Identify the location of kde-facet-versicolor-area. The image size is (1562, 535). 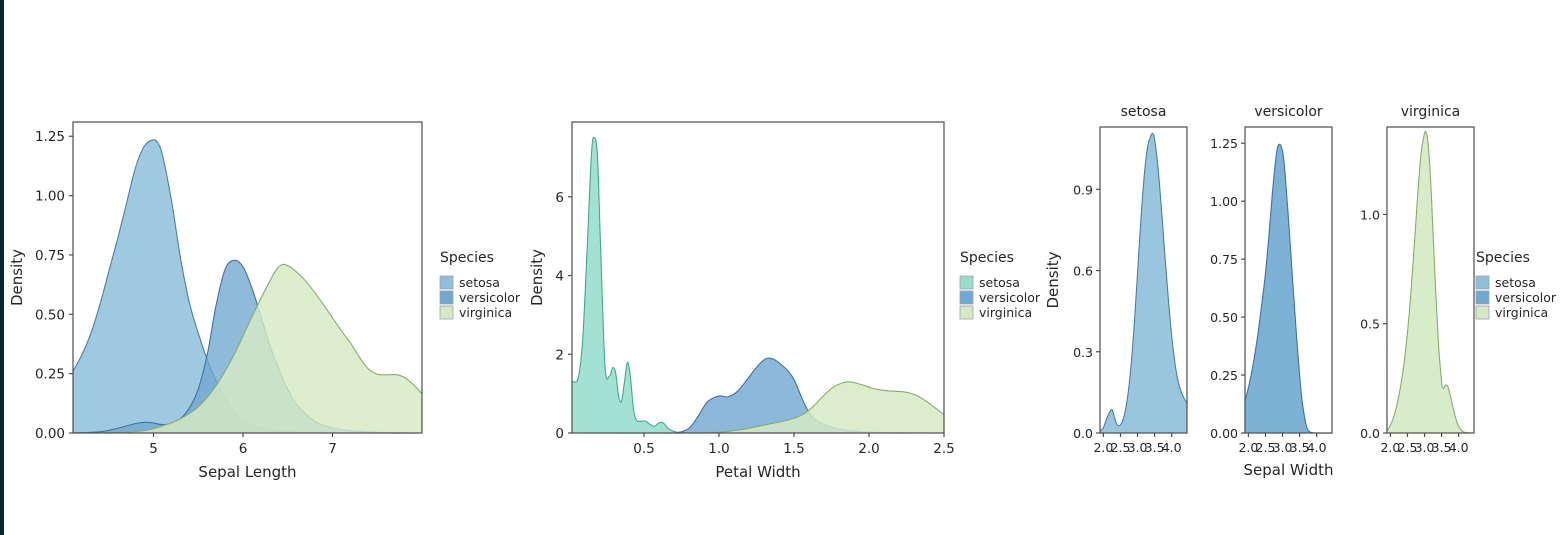
(1288, 289).